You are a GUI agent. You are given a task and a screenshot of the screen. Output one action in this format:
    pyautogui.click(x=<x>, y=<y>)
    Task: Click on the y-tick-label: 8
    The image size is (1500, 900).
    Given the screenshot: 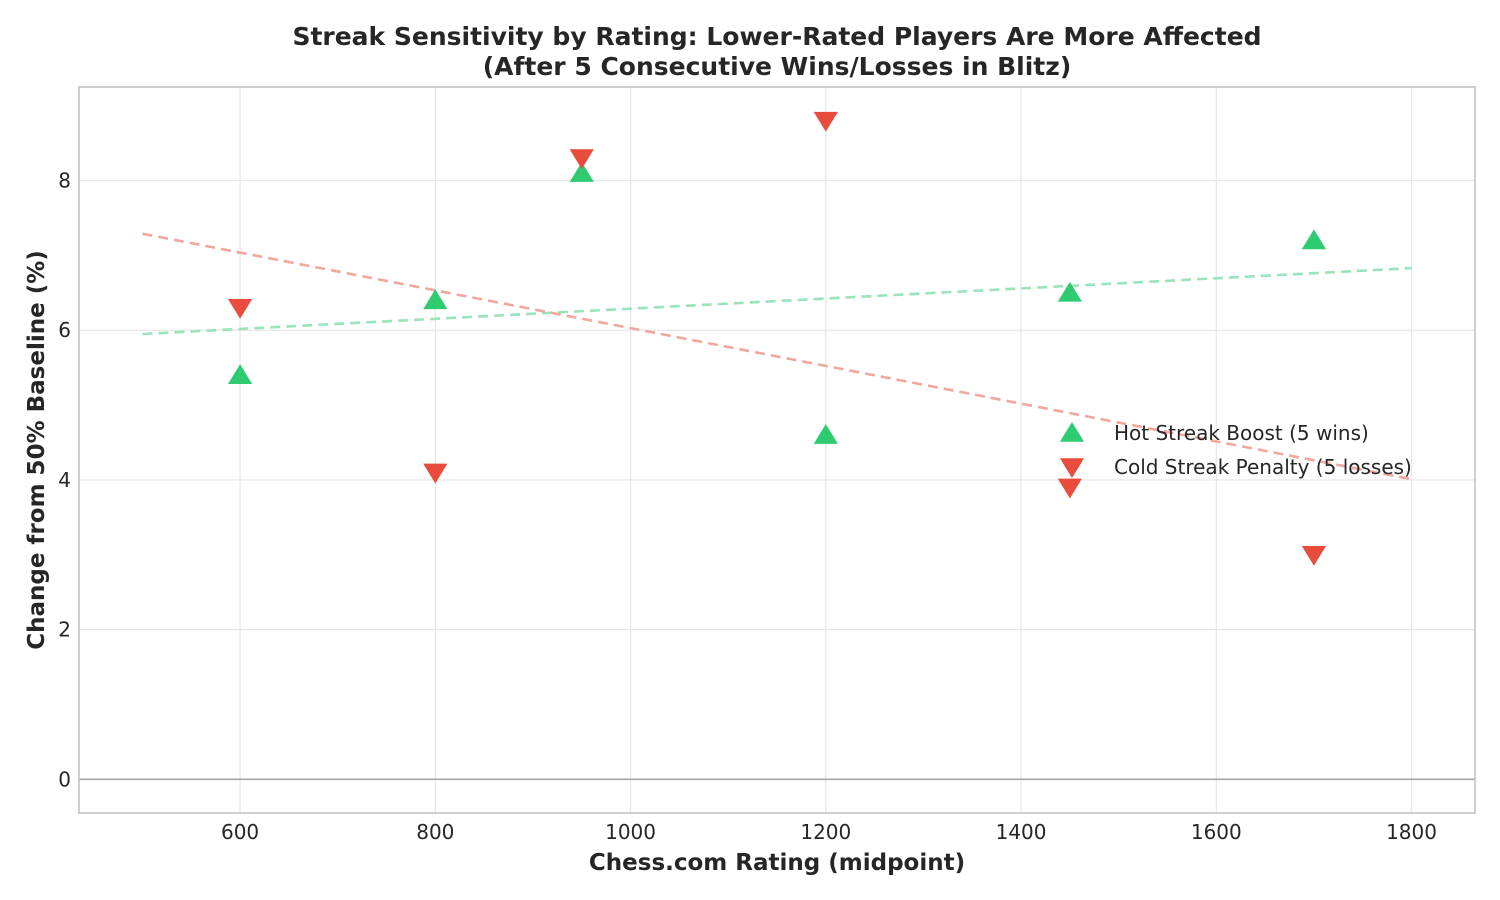 What is the action you would take?
    pyautogui.click(x=64, y=181)
    